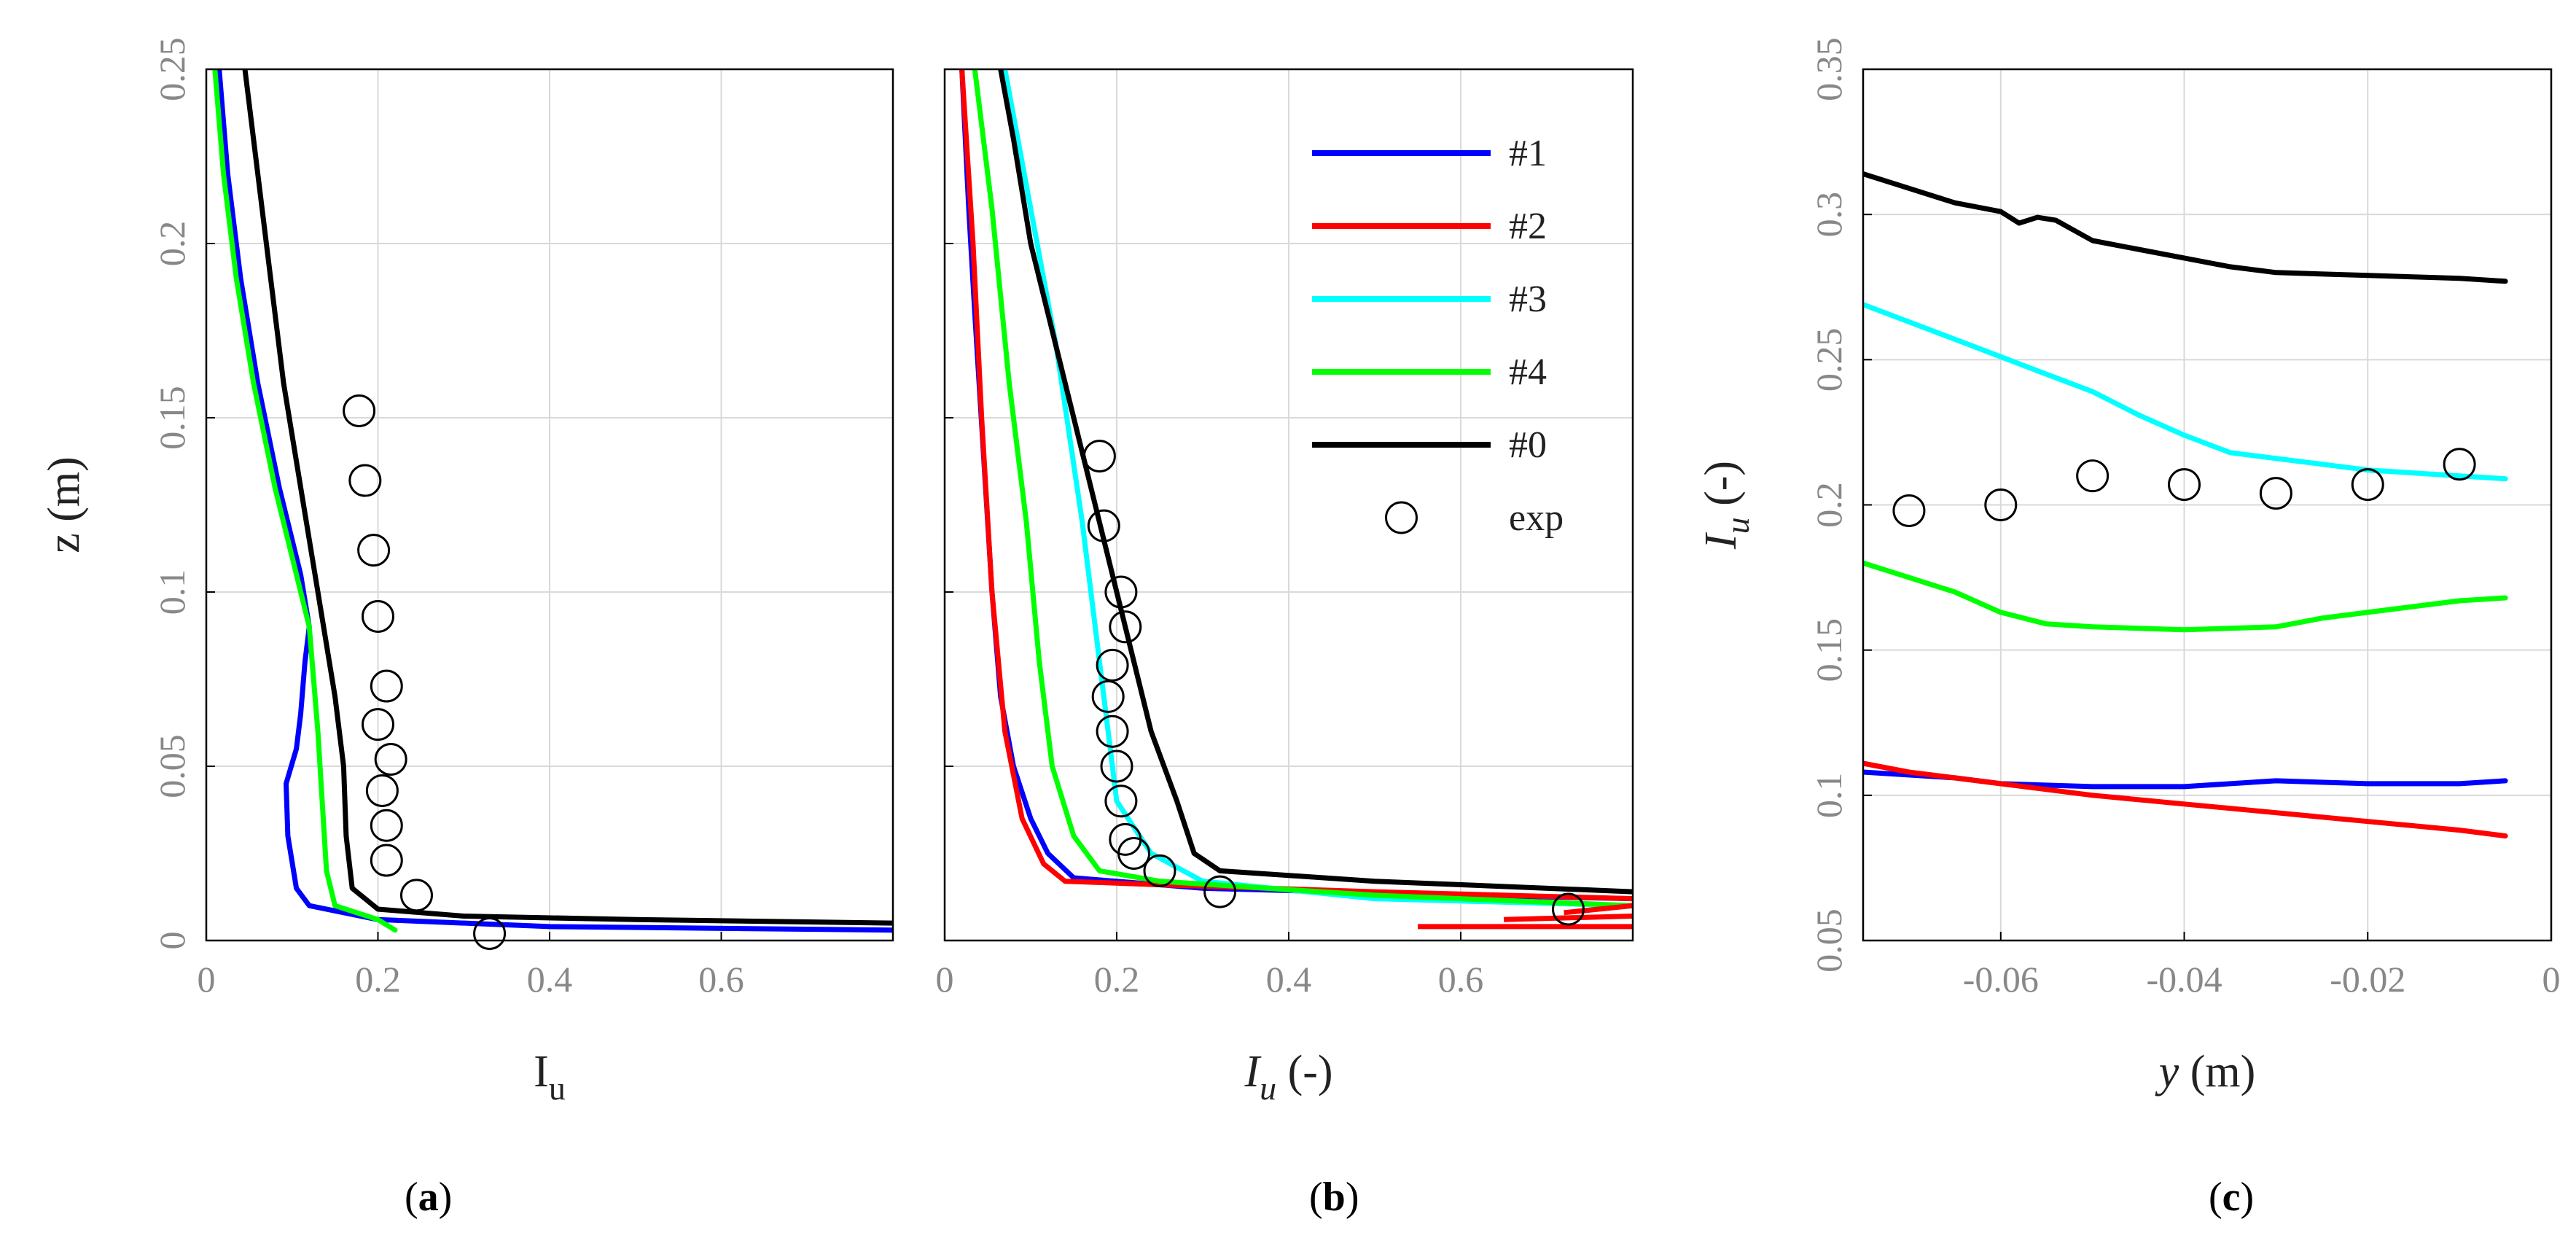 This screenshot has height=1246, width=2576. Describe the element at coordinates (2184, 980) in the screenshot. I see `x-tick-label: -0.04` at that location.